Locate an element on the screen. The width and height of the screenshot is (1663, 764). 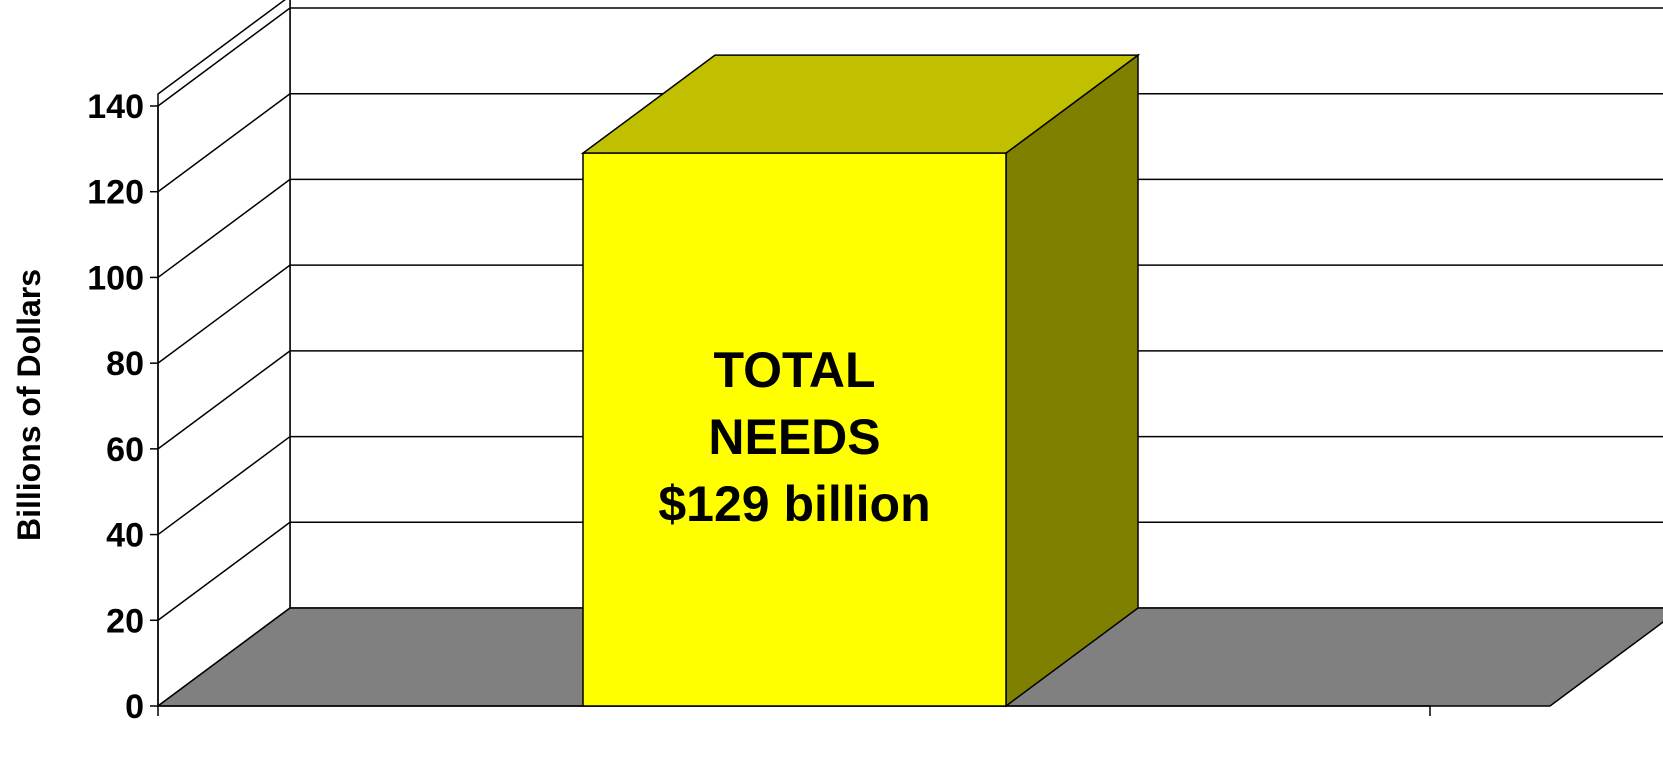
y-tick-label: 120 is located at coordinates (115, 193).